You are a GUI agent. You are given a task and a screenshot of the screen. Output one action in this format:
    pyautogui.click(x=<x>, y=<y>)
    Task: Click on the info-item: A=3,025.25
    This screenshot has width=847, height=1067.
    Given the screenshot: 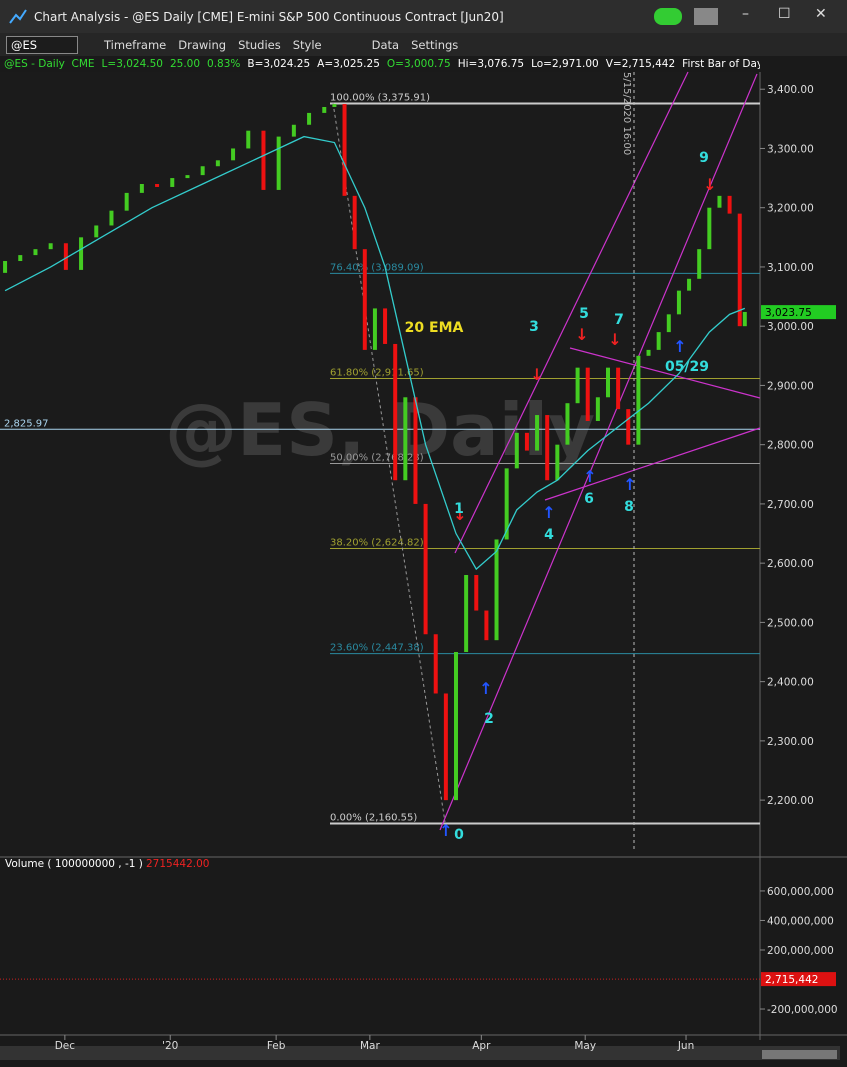 What is the action you would take?
    pyautogui.click(x=348, y=64)
    